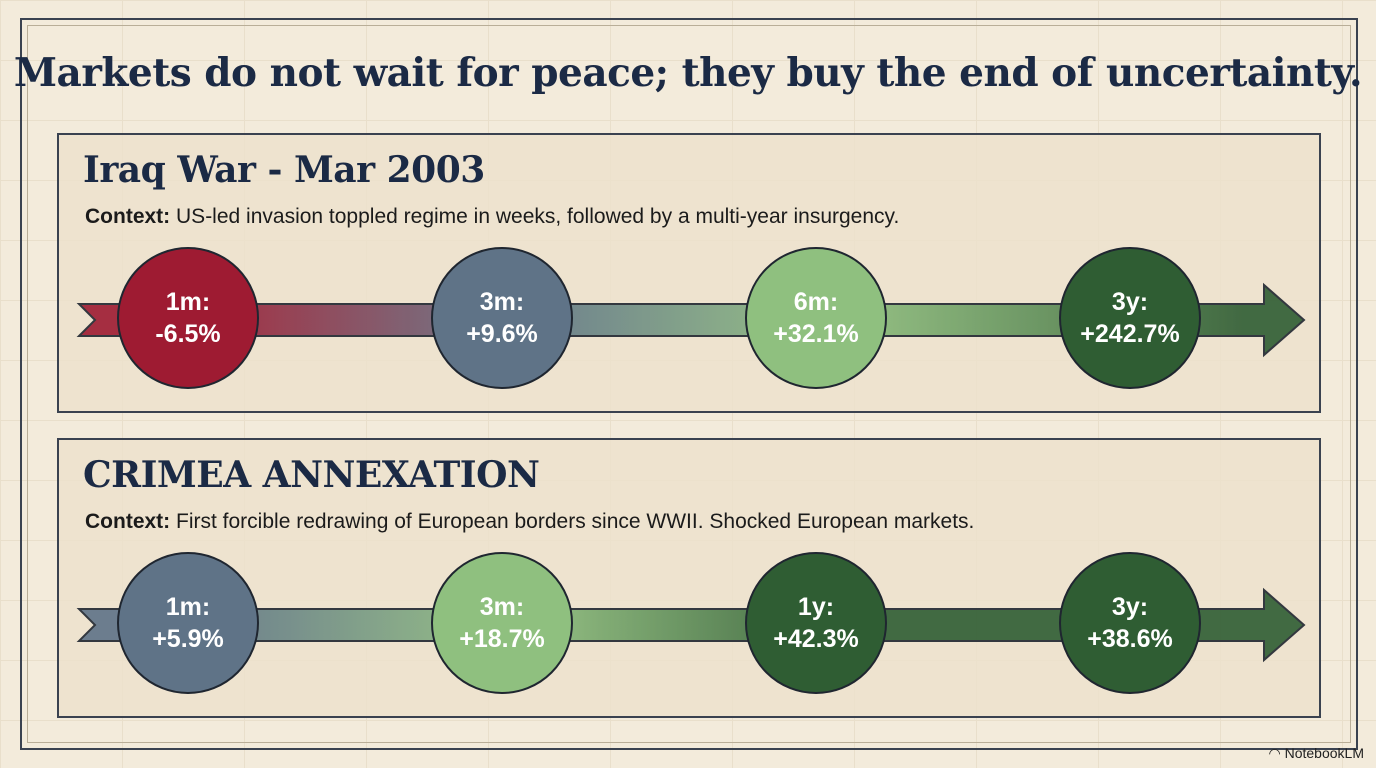  What do you see at coordinates (1130, 623) in the screenshot?
I see `milestone-4: 3y: +38.6%` at bounding box center [1130, 623].